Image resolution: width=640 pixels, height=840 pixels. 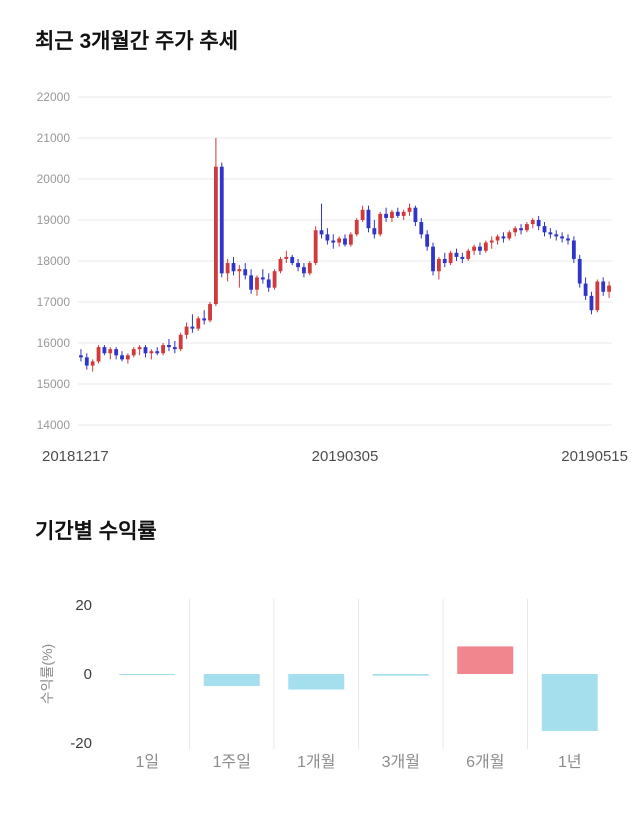 What do you see at coordinates (594, 456) in the screenshot?
I see `x-axis-label-end: 20190515` at bounding box center [594, 456].